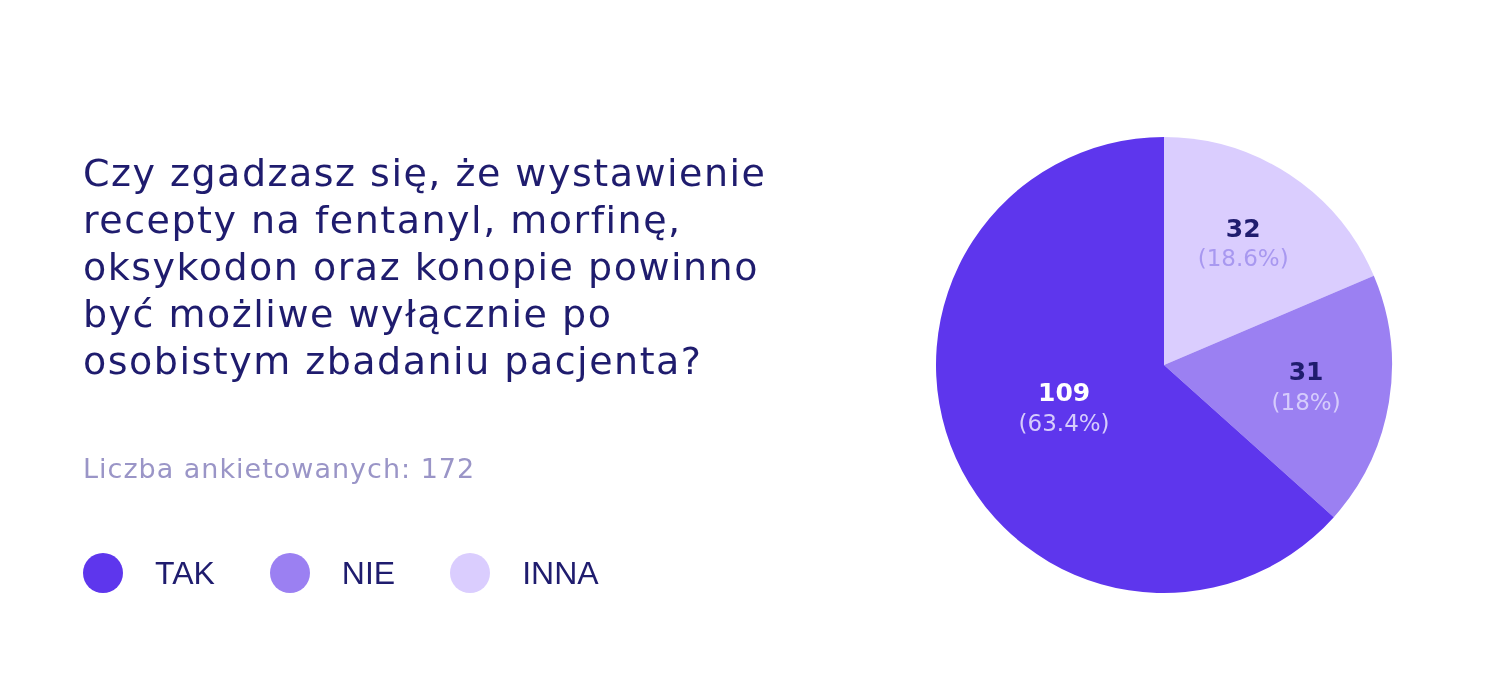 The width and height of the screenshot is (1500, 680). I want to click on text: Liczba ankietowanych: 172, so click(280, 469).